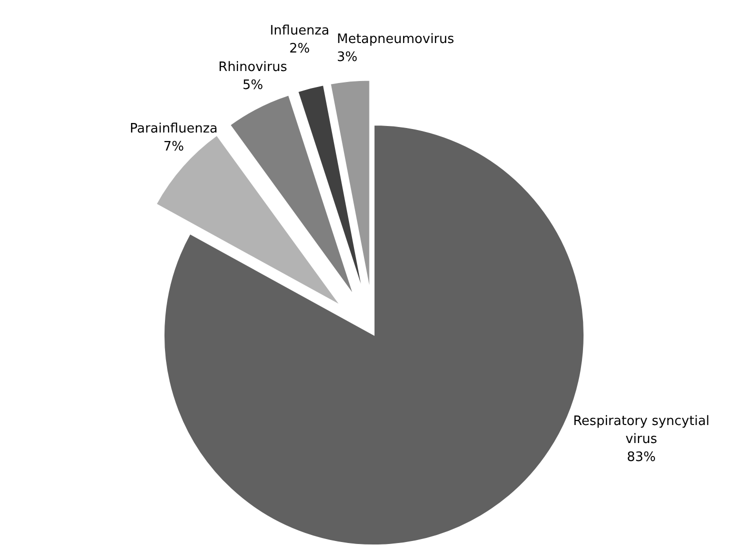 Image resolution: width=745 pixels, height=546 pixels. Describe the element at coordinates (641, 457) in the screenshot. I see `data-label: 83%` at that location.